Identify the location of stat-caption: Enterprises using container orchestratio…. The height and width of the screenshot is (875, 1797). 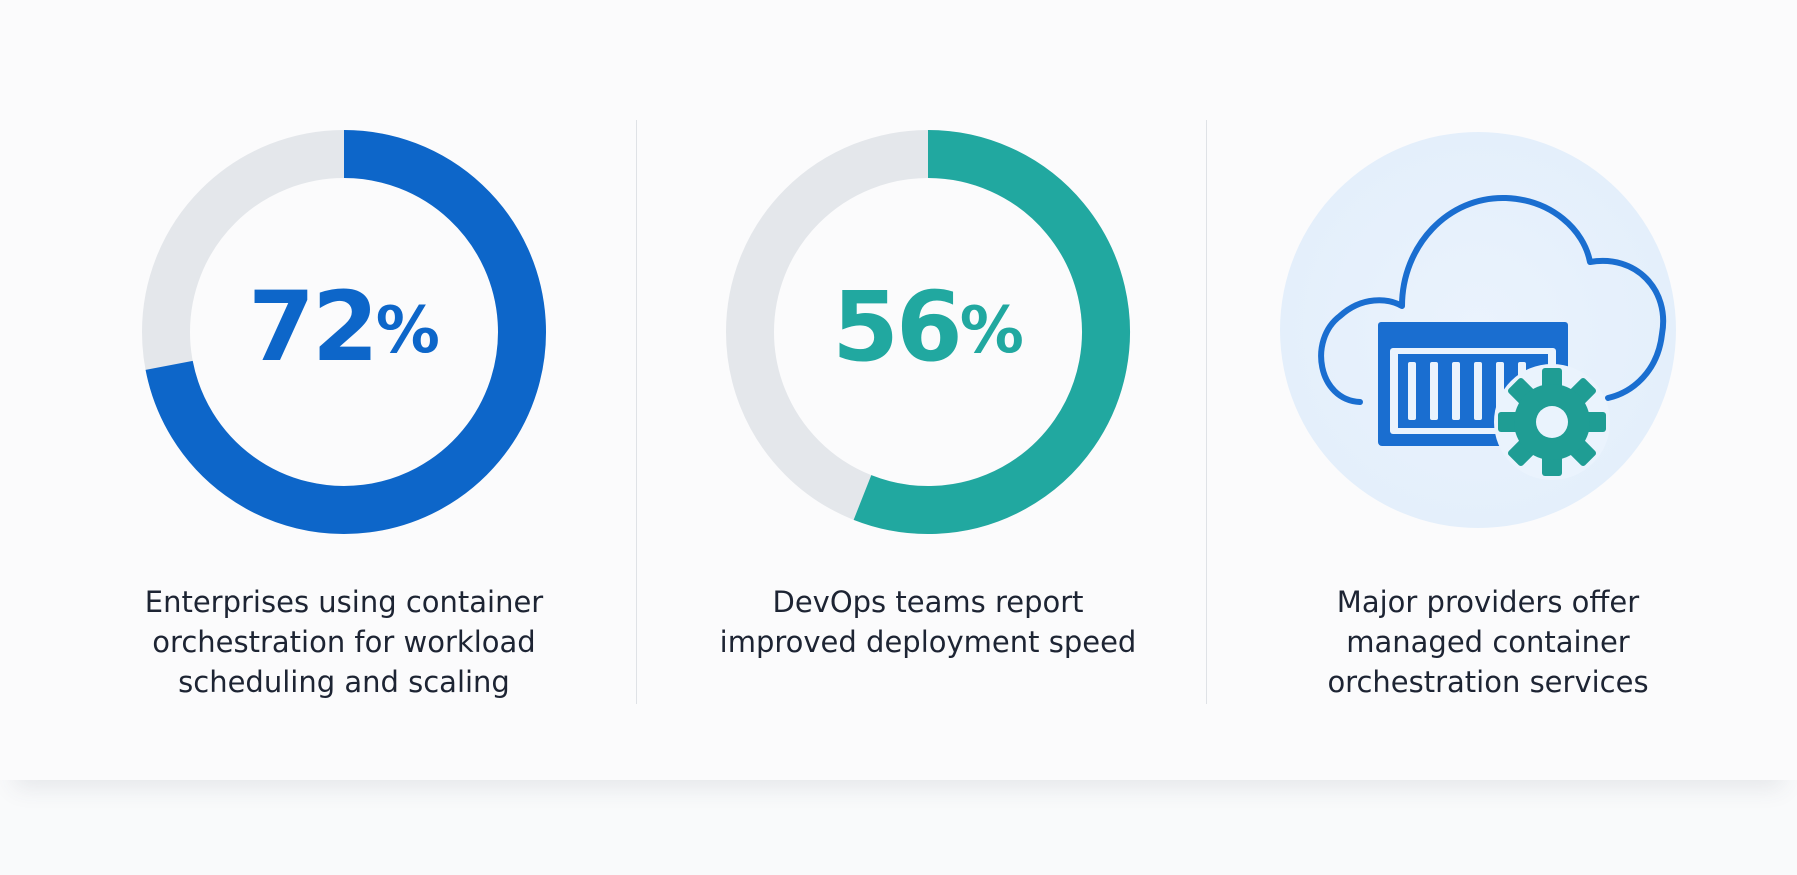
(344, 642).